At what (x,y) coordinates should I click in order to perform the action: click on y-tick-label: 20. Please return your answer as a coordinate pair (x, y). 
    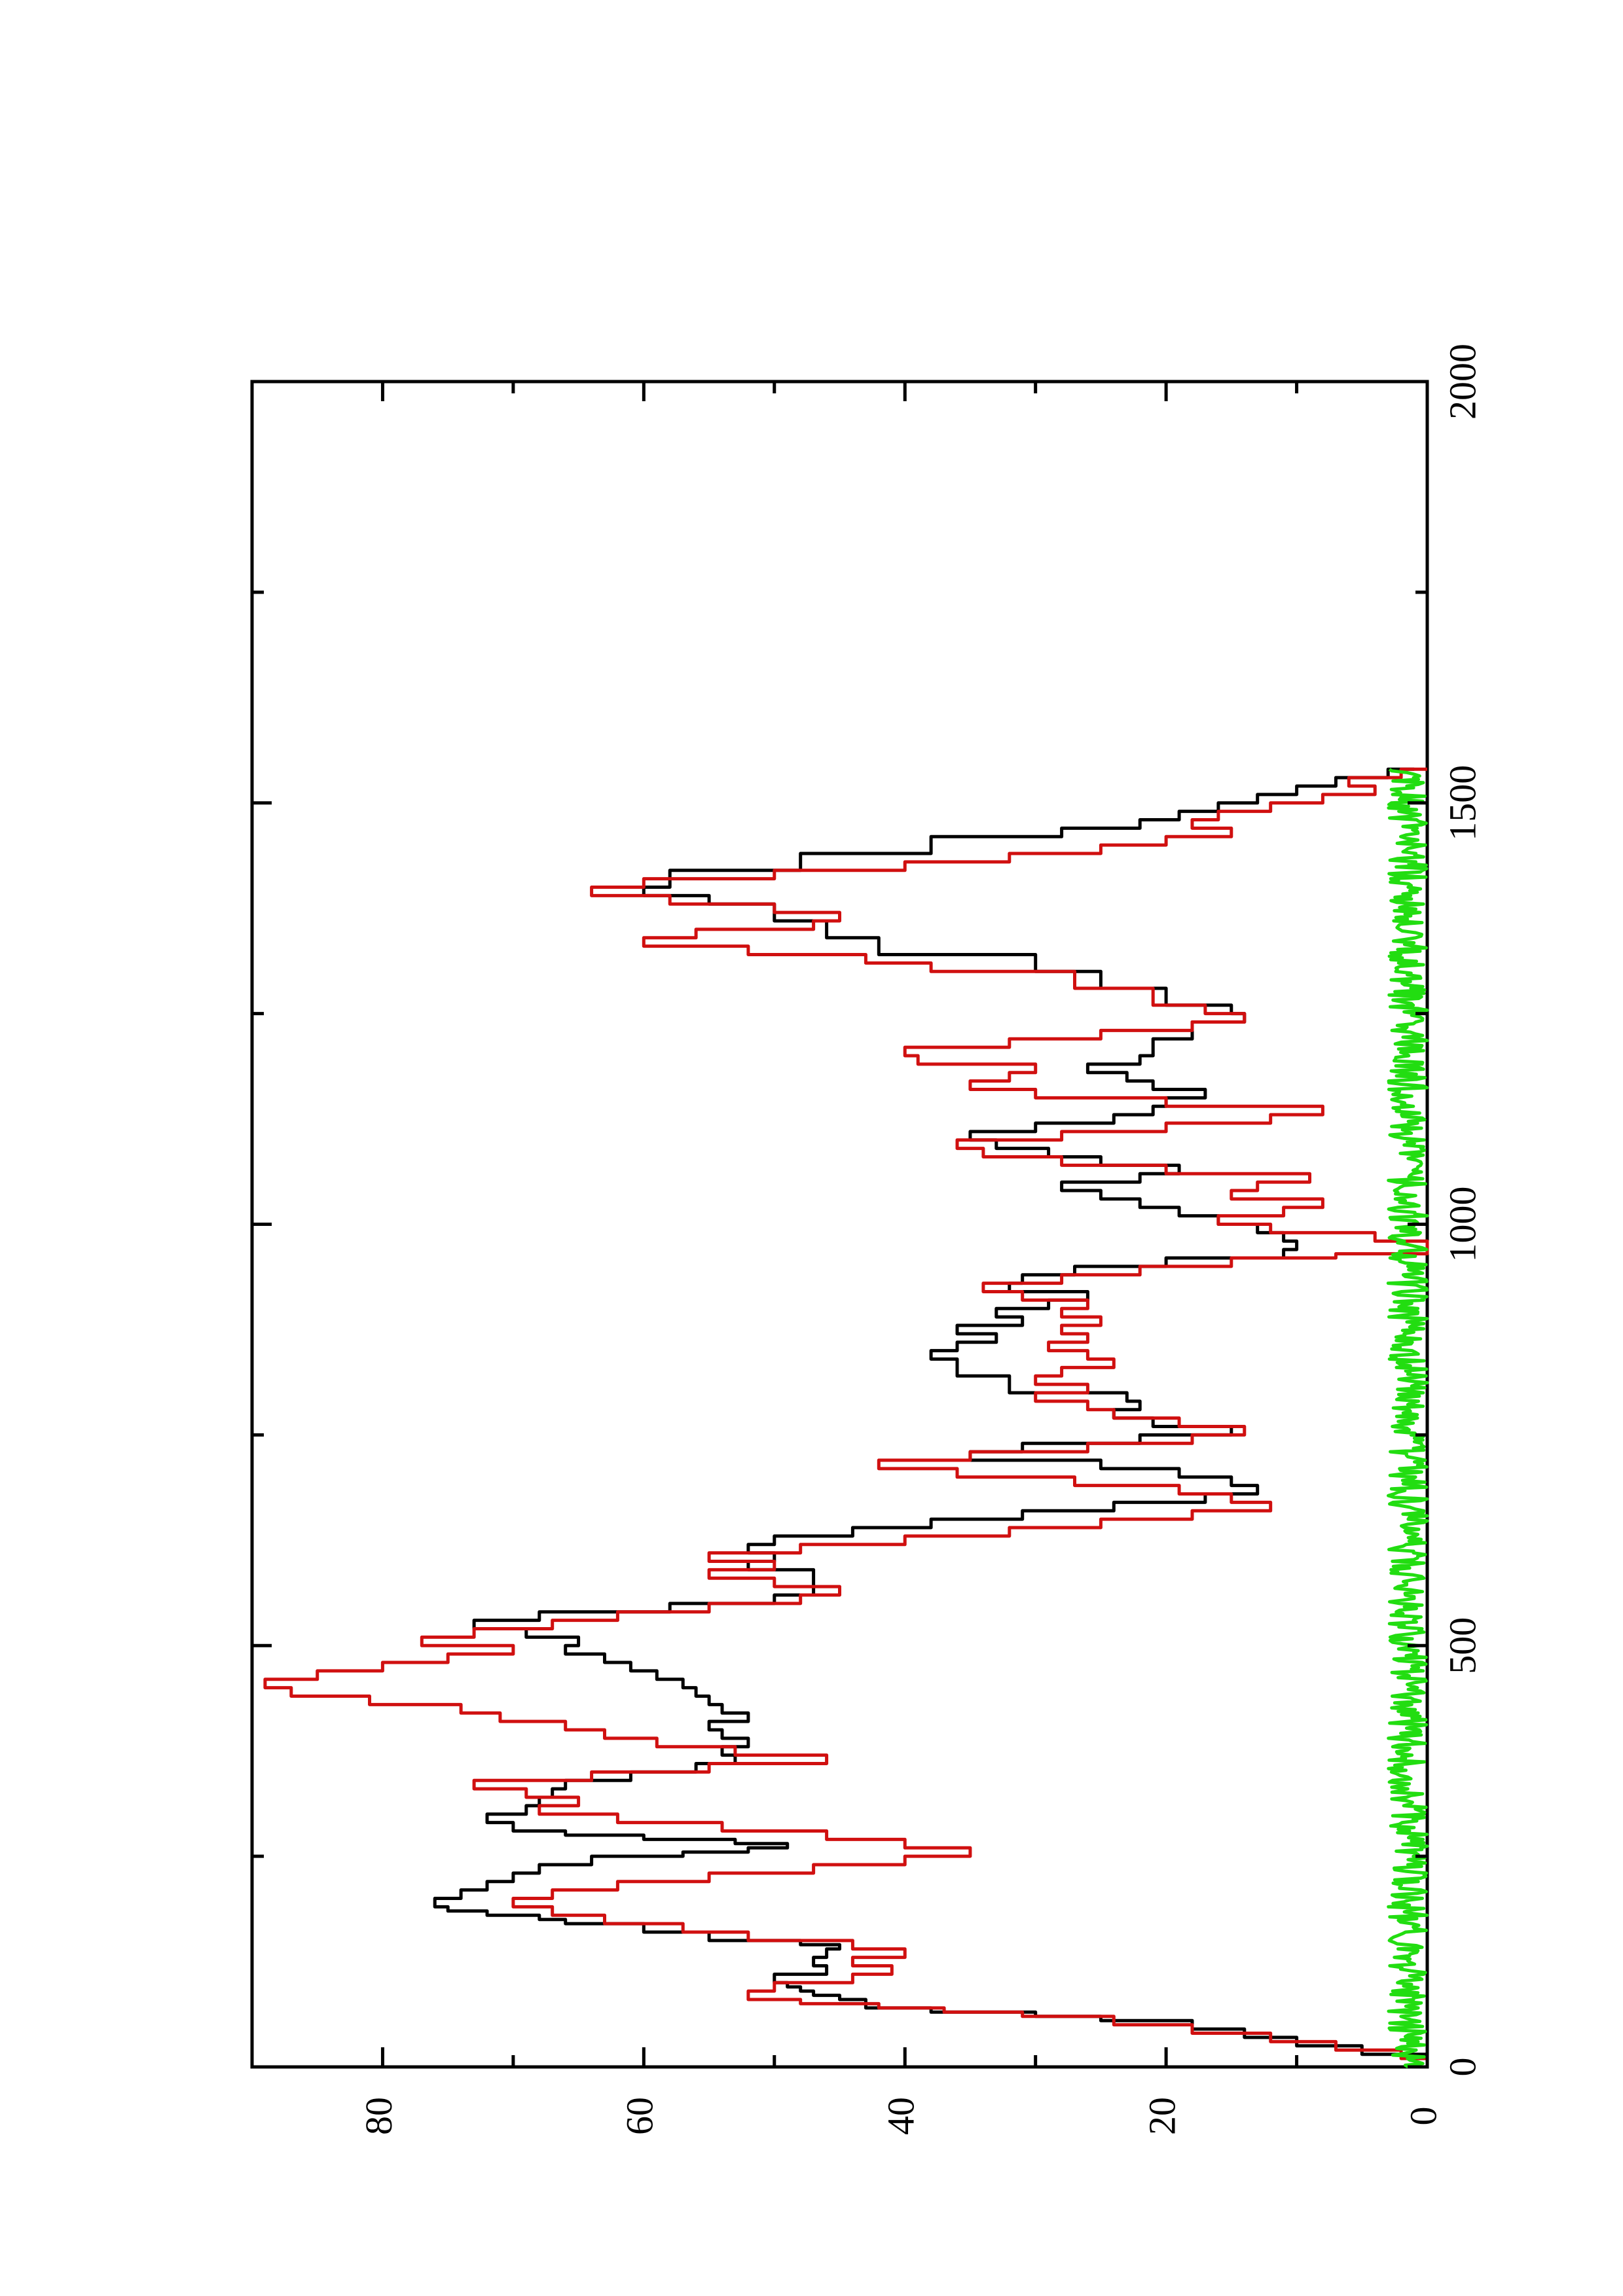
    Looking at the image, I should click on (1161, 2116).